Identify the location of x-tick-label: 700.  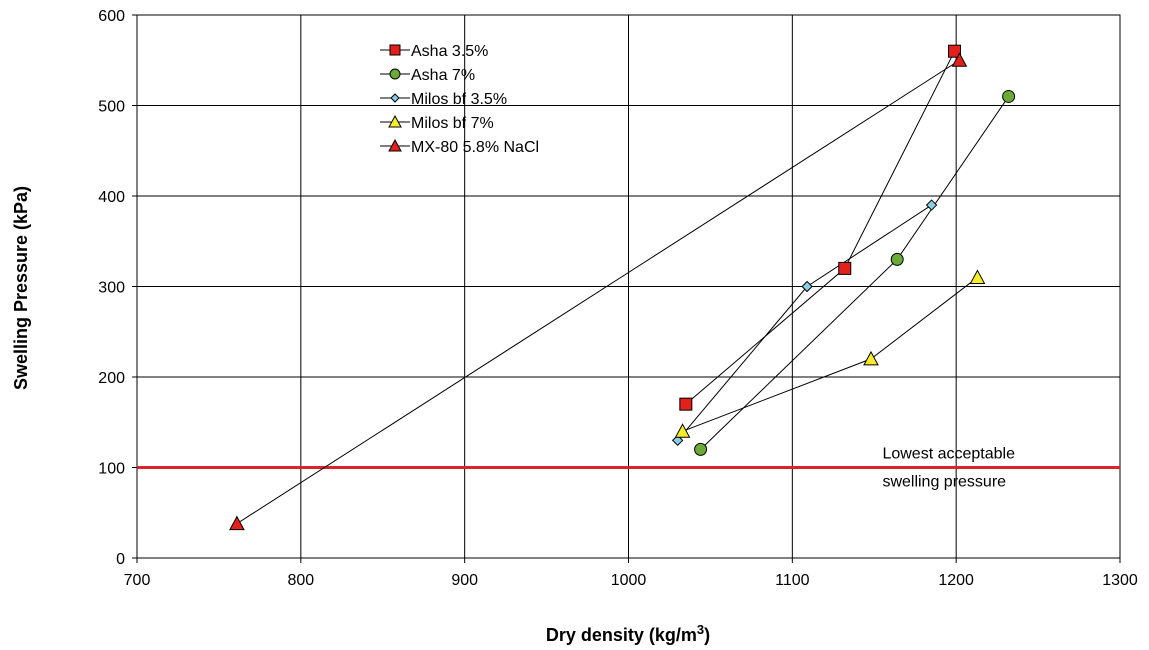
(137, 580).